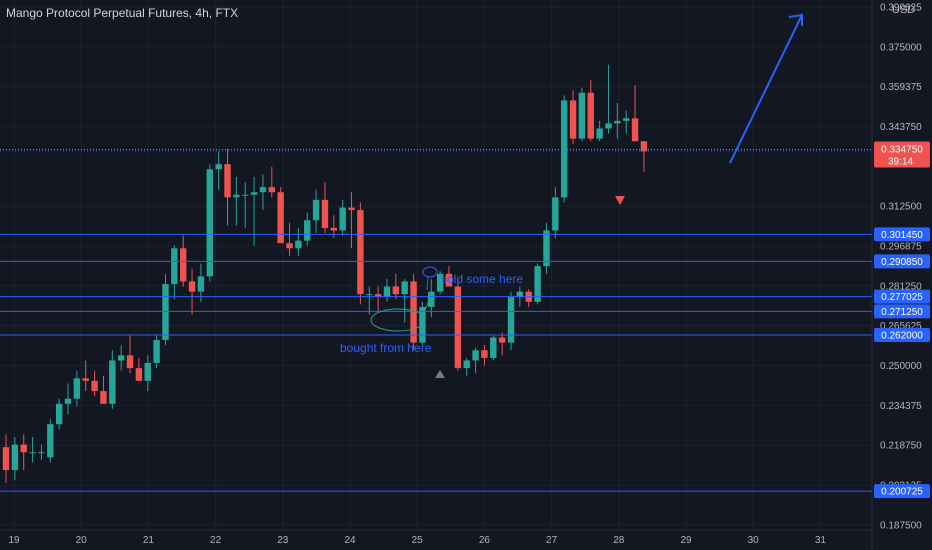 Image resolution: width=932 pixels, height=550 pixels. Describe the element at coordinates (436, 540) in the screenshot. I see `time-axis-panel` at that location.